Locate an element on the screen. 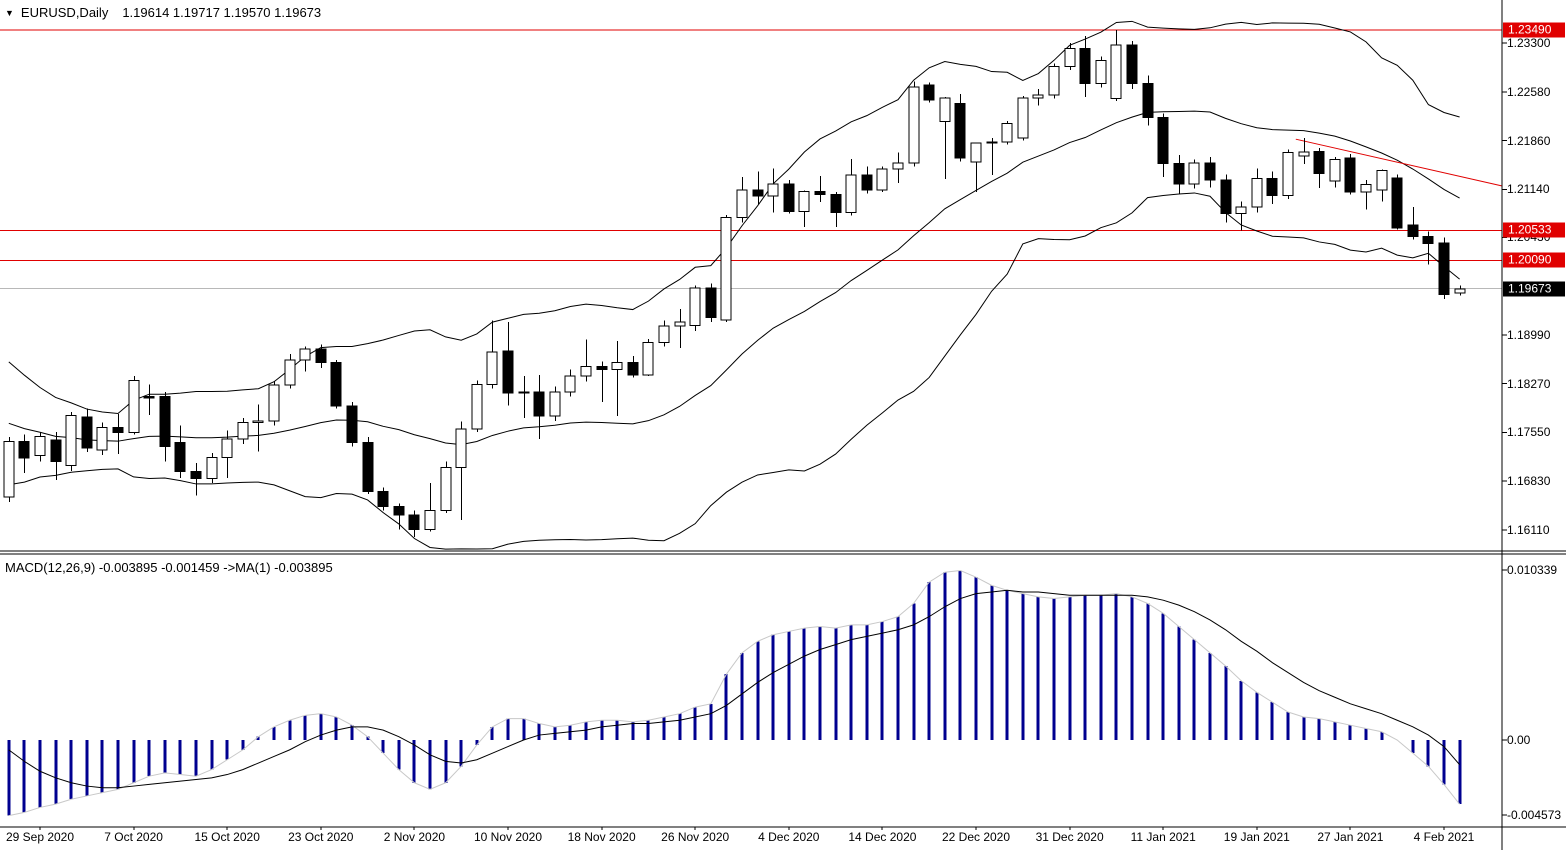 The height and width of the screenshot is (850, 1566). date-axis-label: 2 Nov 2020 is located at coordinates (414, 837).